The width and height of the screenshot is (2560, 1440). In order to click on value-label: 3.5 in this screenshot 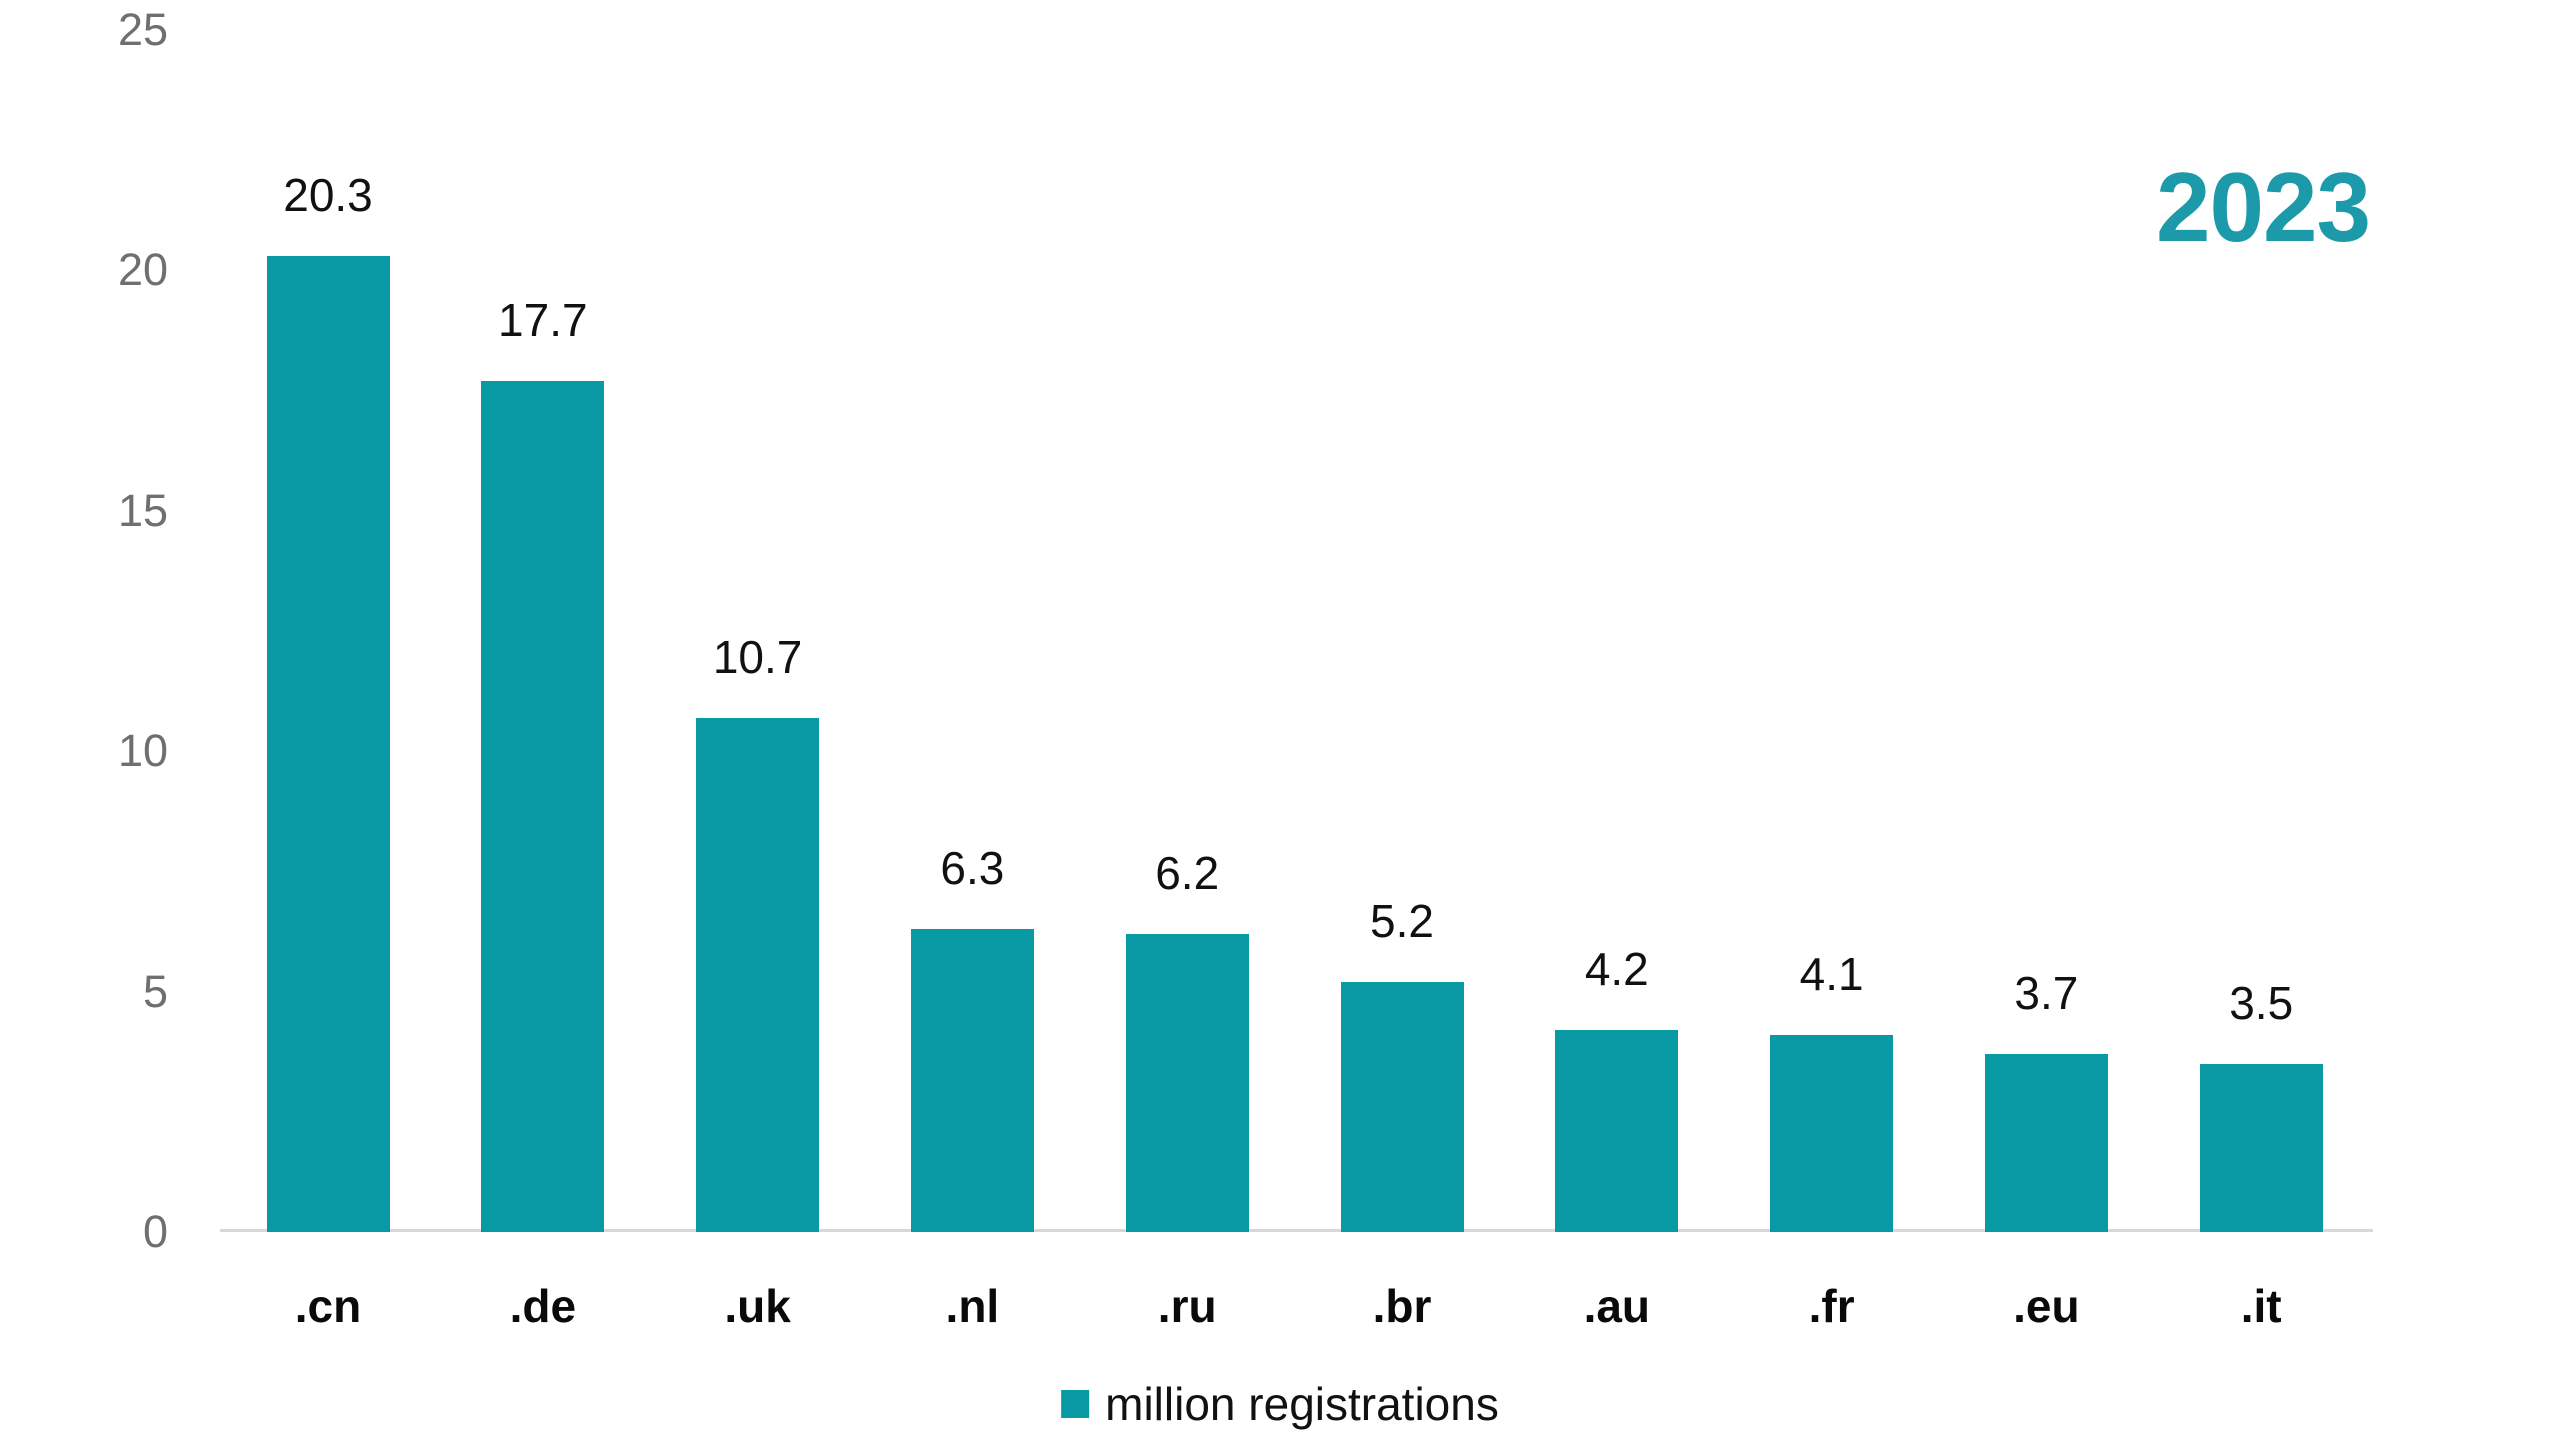, I will do `click(2261, 1002)`.